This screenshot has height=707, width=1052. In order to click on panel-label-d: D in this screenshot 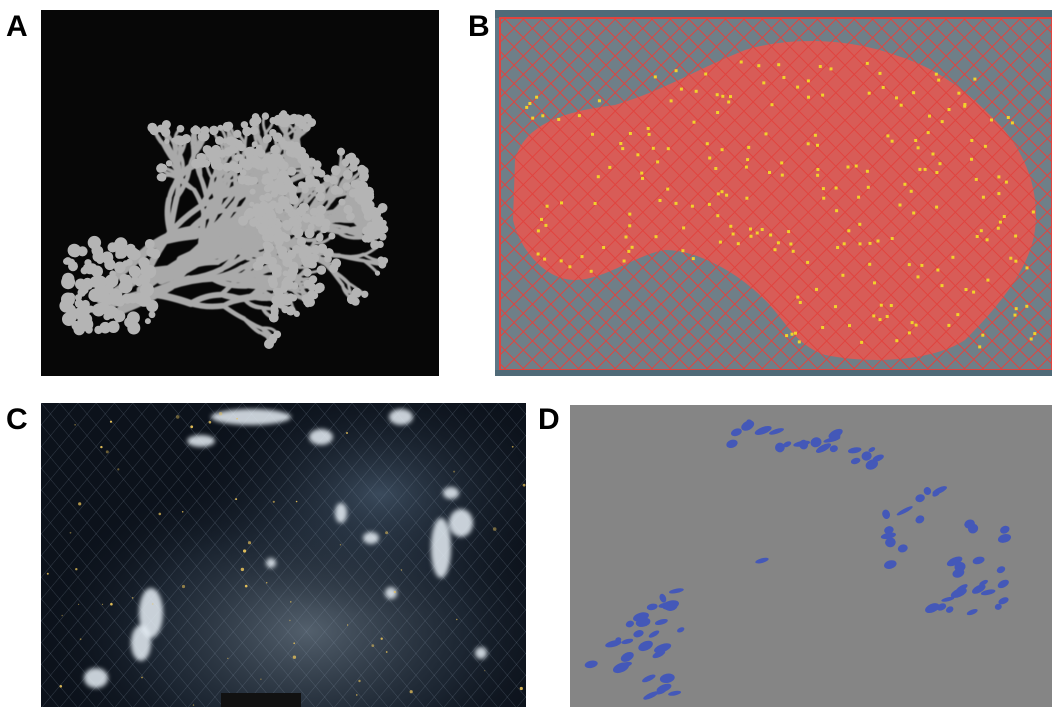, I will do `click(549, 419)`.